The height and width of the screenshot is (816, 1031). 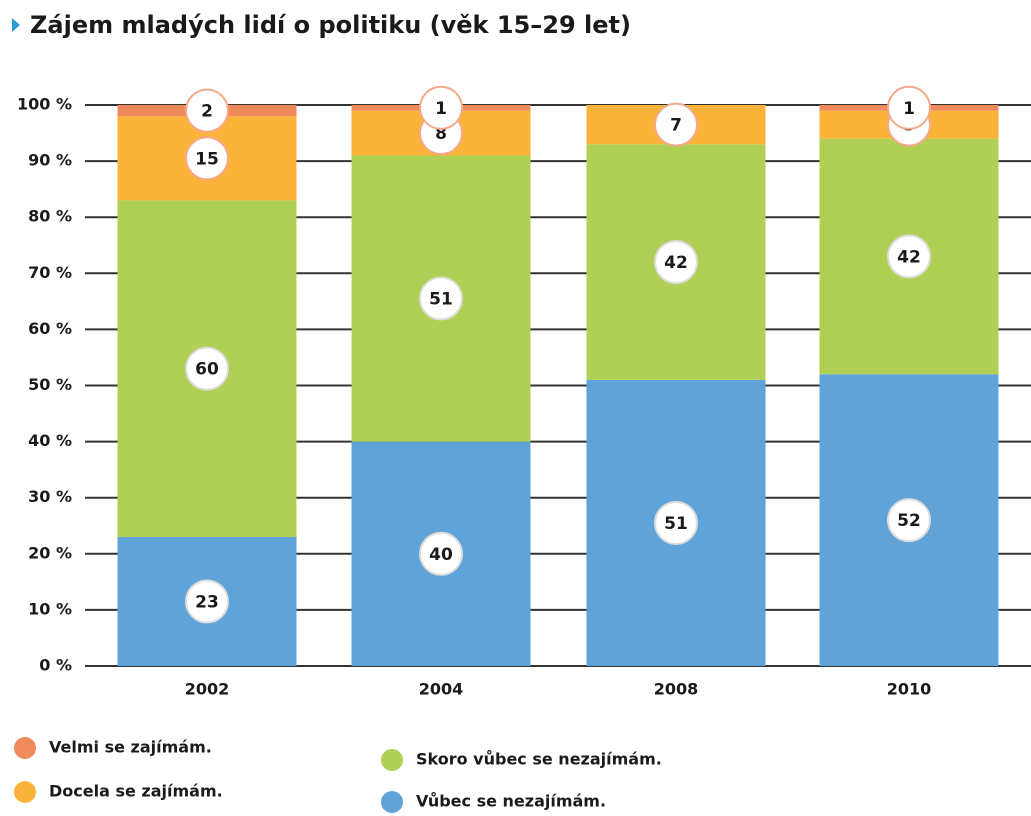 I want to click on value-label: 40, so click(x=441, y=555).